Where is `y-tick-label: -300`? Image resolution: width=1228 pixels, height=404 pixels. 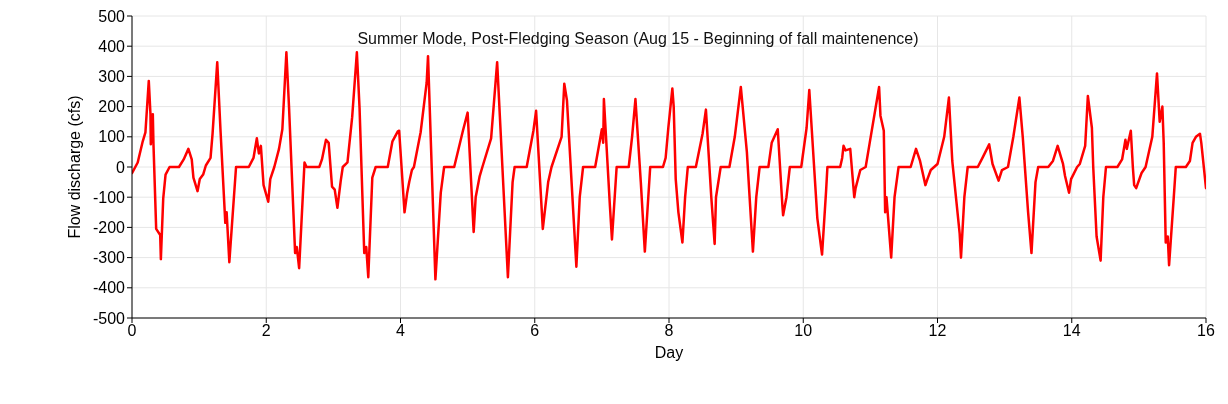 y-tick-label: -300 is located at coordinates (109, 258).